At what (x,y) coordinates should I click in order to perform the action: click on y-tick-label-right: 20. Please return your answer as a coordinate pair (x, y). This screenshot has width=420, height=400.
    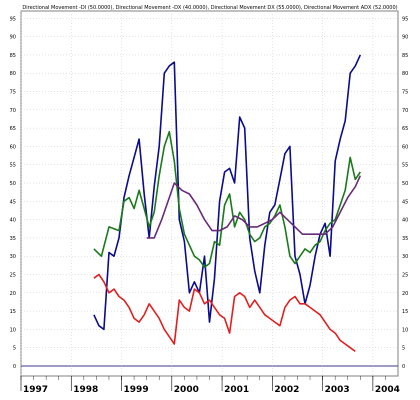
    Looking at the image, I should click on (405, 294).